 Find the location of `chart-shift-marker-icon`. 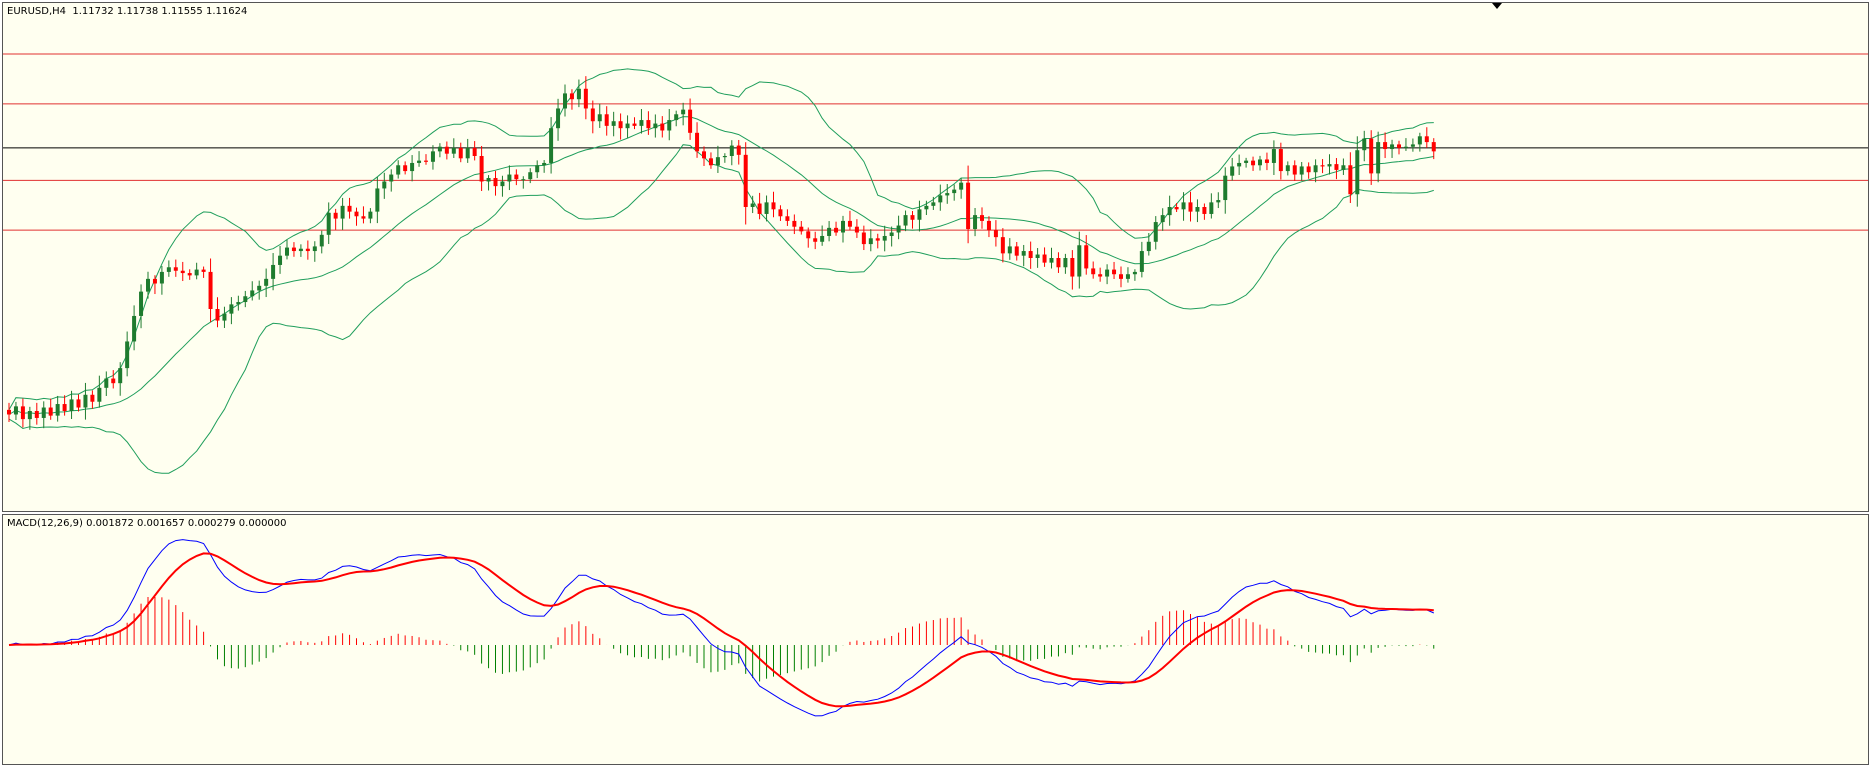

chart-shift-marker-icon is located at coordinates (1497, 6).